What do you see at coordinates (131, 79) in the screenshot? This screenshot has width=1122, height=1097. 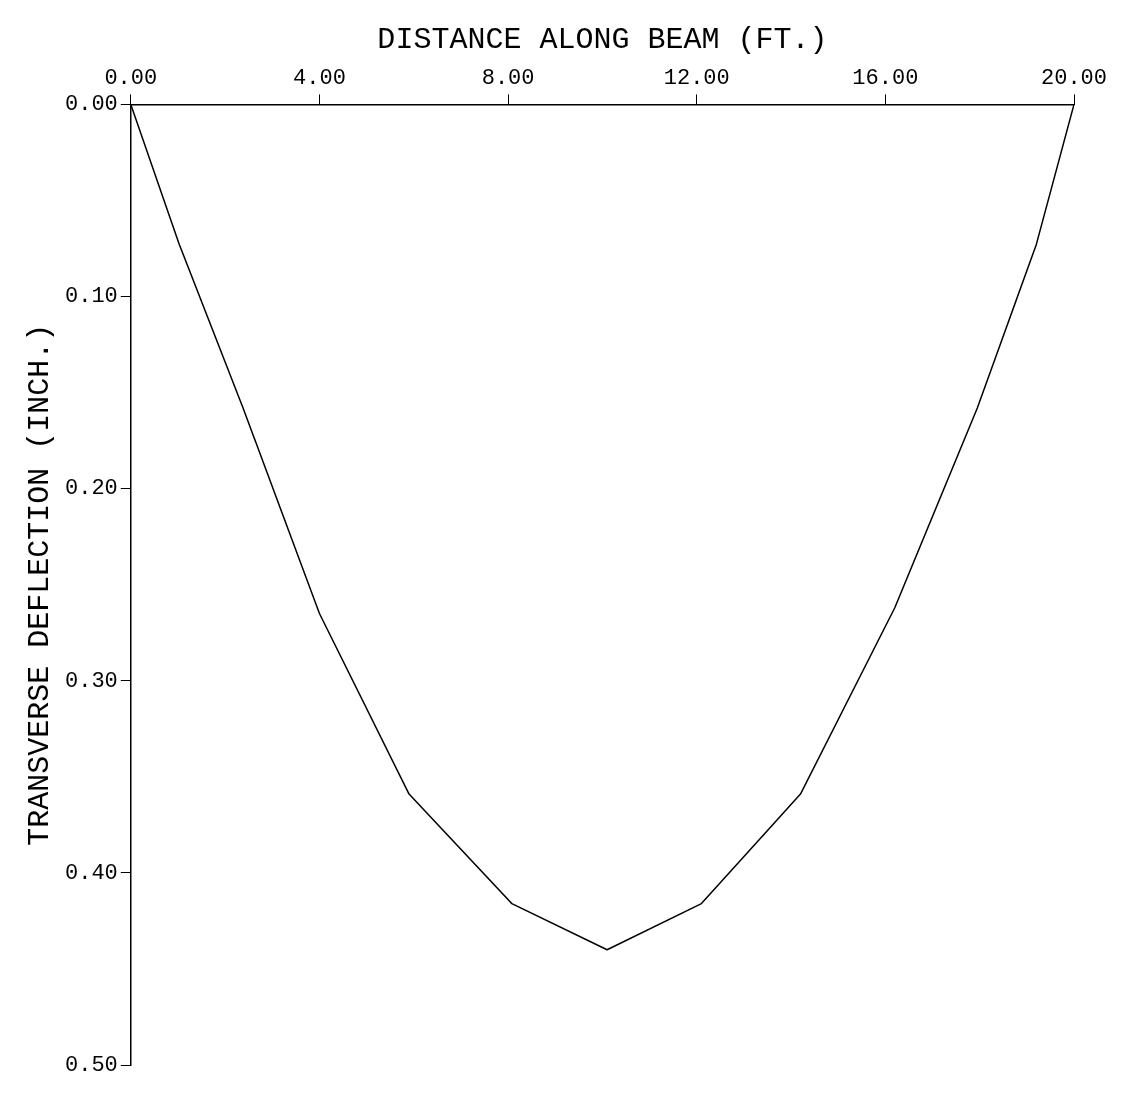 I see `x-tick-label: 0.00` at bounding box center [131, 79].